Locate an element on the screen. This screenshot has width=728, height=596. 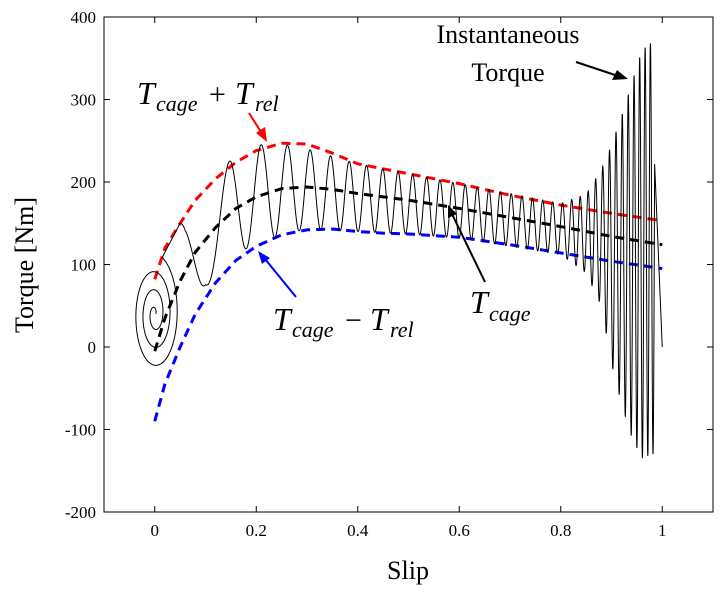
annotation-arrowhead-instantaneous is located at coordinates (620, 75).